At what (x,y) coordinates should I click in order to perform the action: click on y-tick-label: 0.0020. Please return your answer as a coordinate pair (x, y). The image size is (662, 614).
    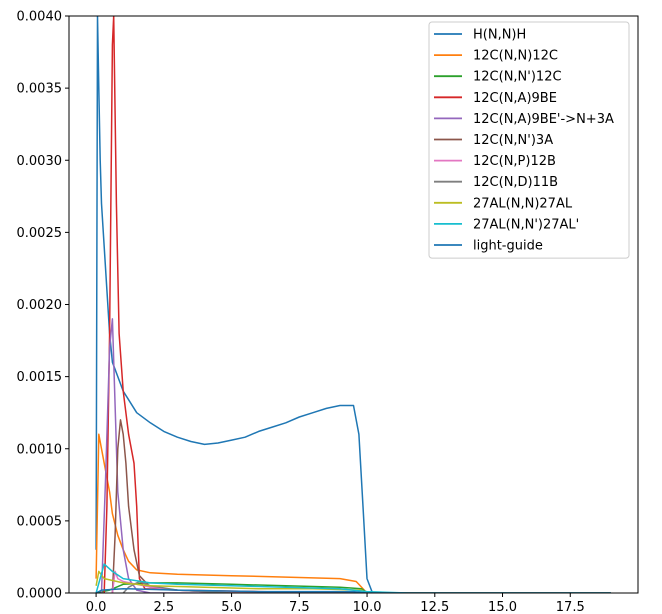
    Looking at the image, I should click on (40, 305).